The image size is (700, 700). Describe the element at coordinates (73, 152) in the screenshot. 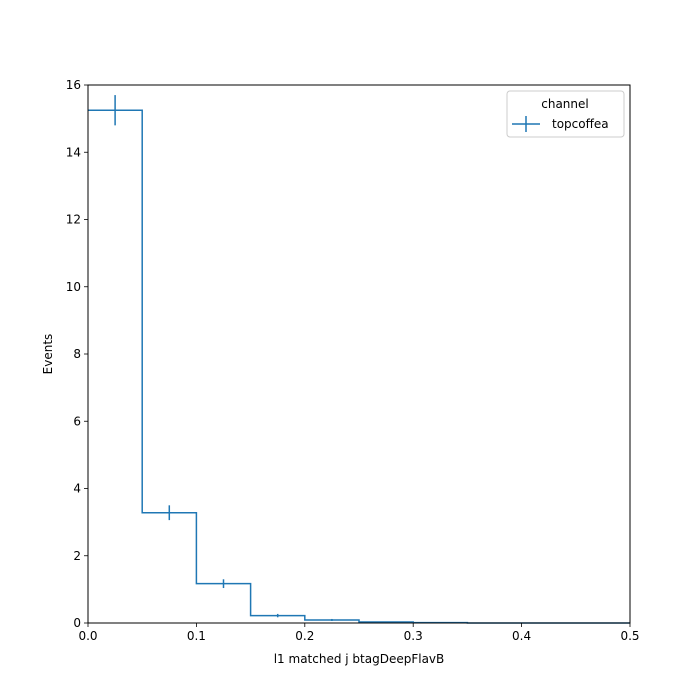

I see `y-tick-label: 14` at that location.